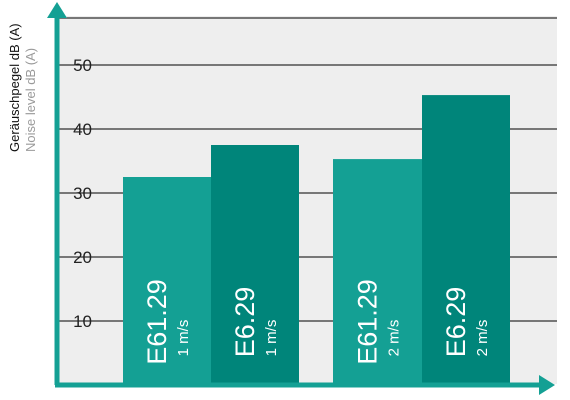 This screenshot has height=400, width=570. I want to click on y-tick-label: 50, so click(82, 65).